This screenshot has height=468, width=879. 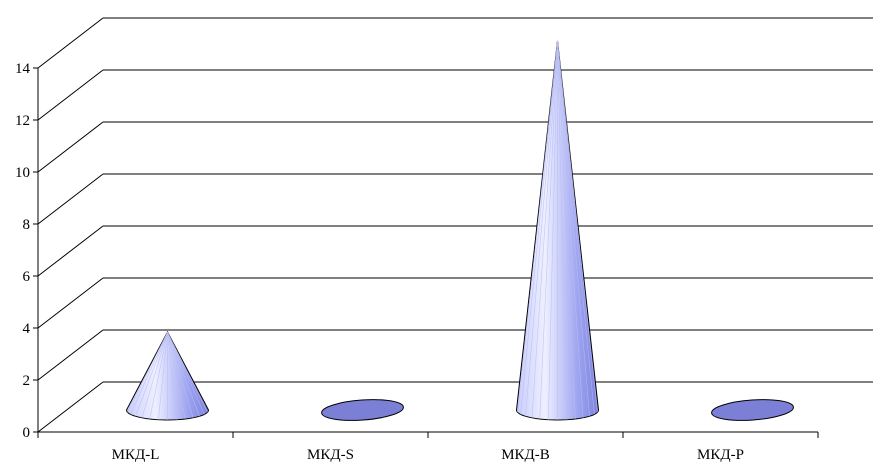 I want to click on cone-МКД-S, so click(x=362, y=410).